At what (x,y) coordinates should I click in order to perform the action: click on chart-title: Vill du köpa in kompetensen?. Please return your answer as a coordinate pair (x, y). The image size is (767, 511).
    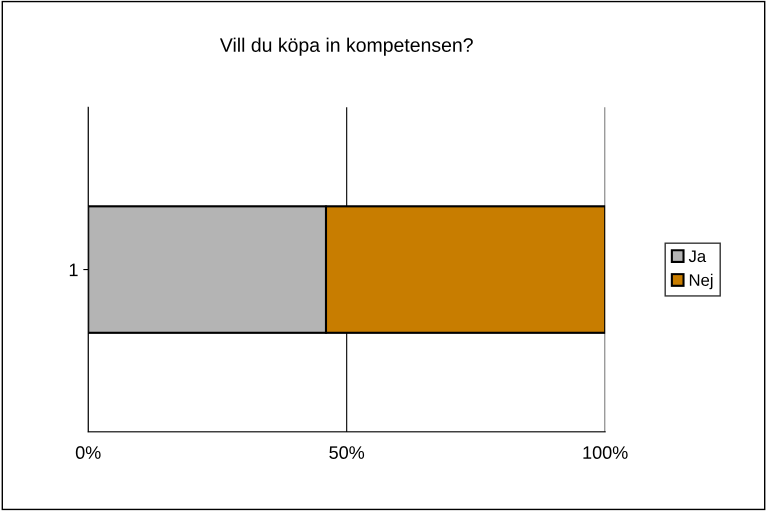
    Looking at the image, I should click on (346, 47).